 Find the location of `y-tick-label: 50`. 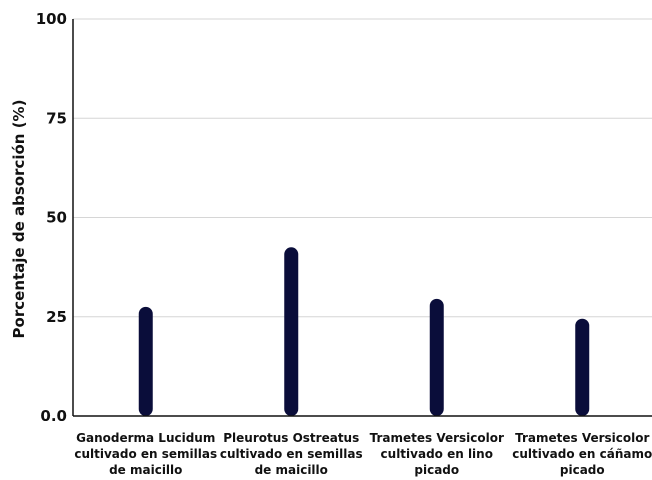

y-tick-label: 50 is located at coordinates (56, 218).